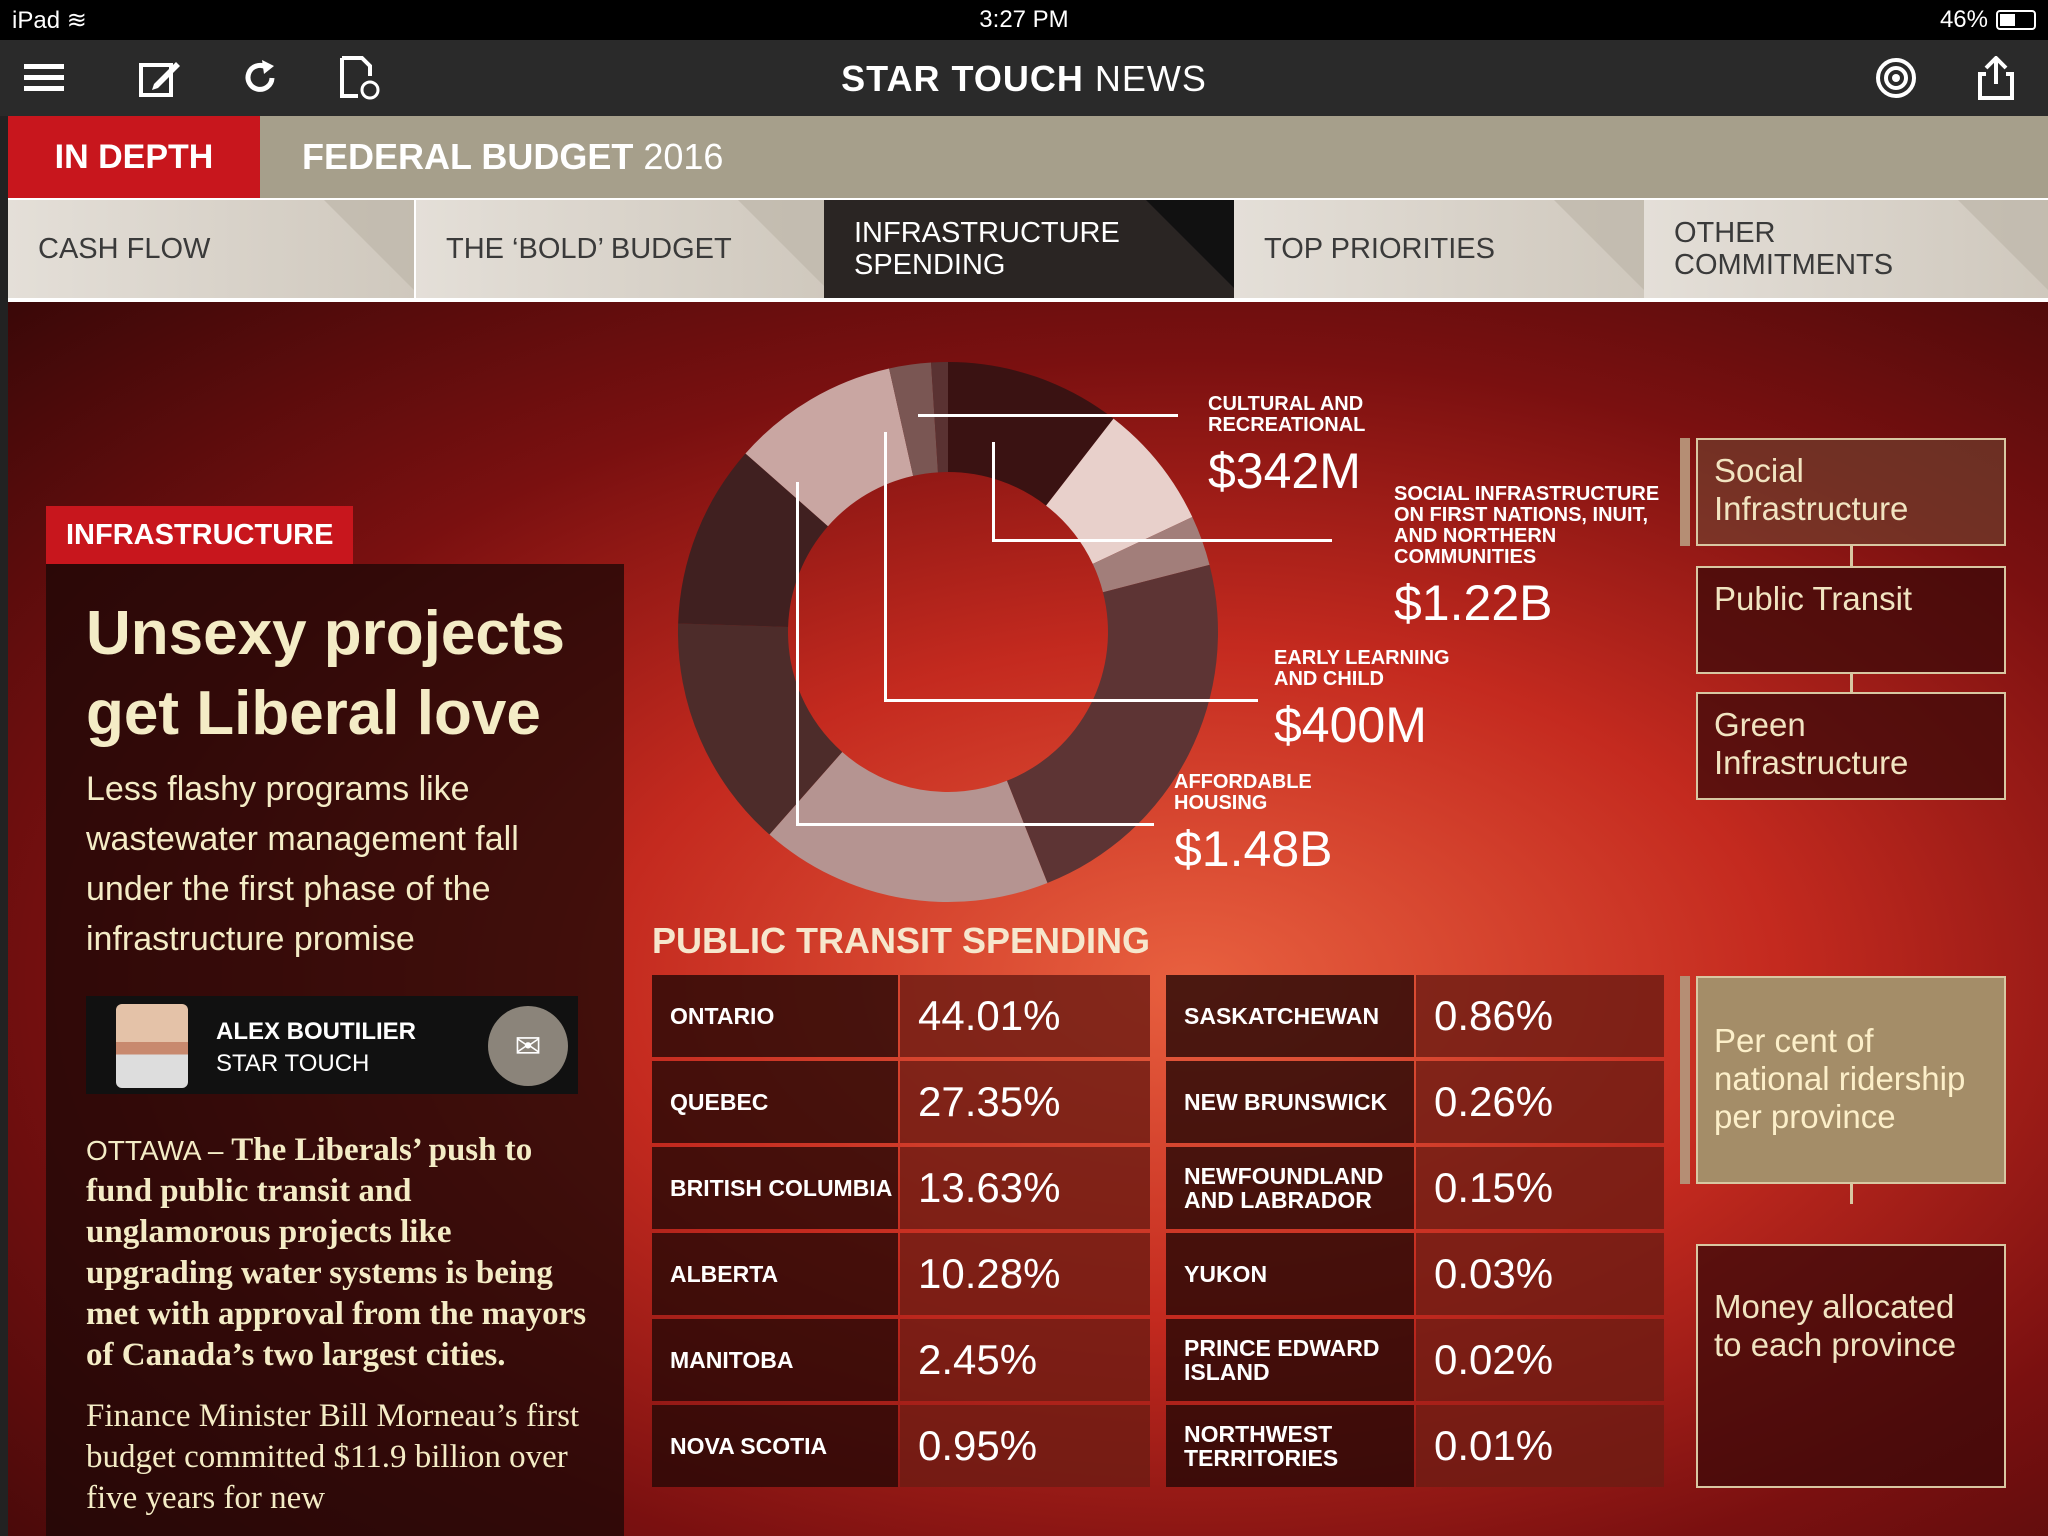 The width and height of the screenshot is (2048, 1536). I want to click on refresh-icon, so click(260, 78).